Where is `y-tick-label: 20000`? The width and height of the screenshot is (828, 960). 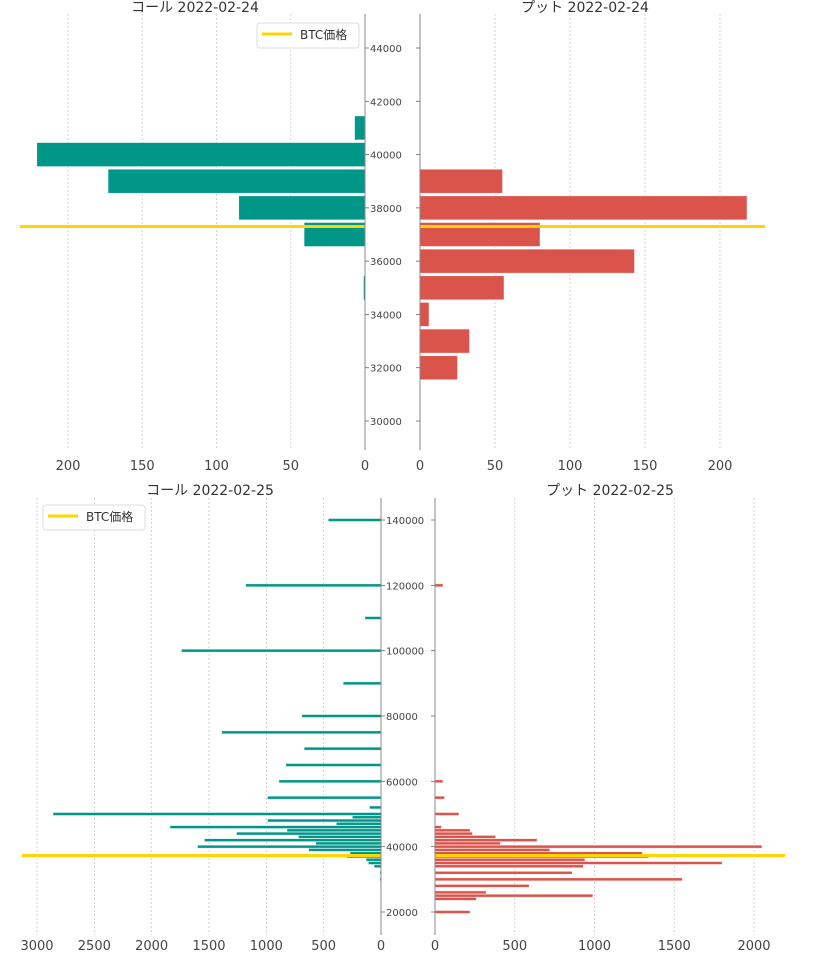 y-tick-label: 20000 is located at coordinates (402, 913).